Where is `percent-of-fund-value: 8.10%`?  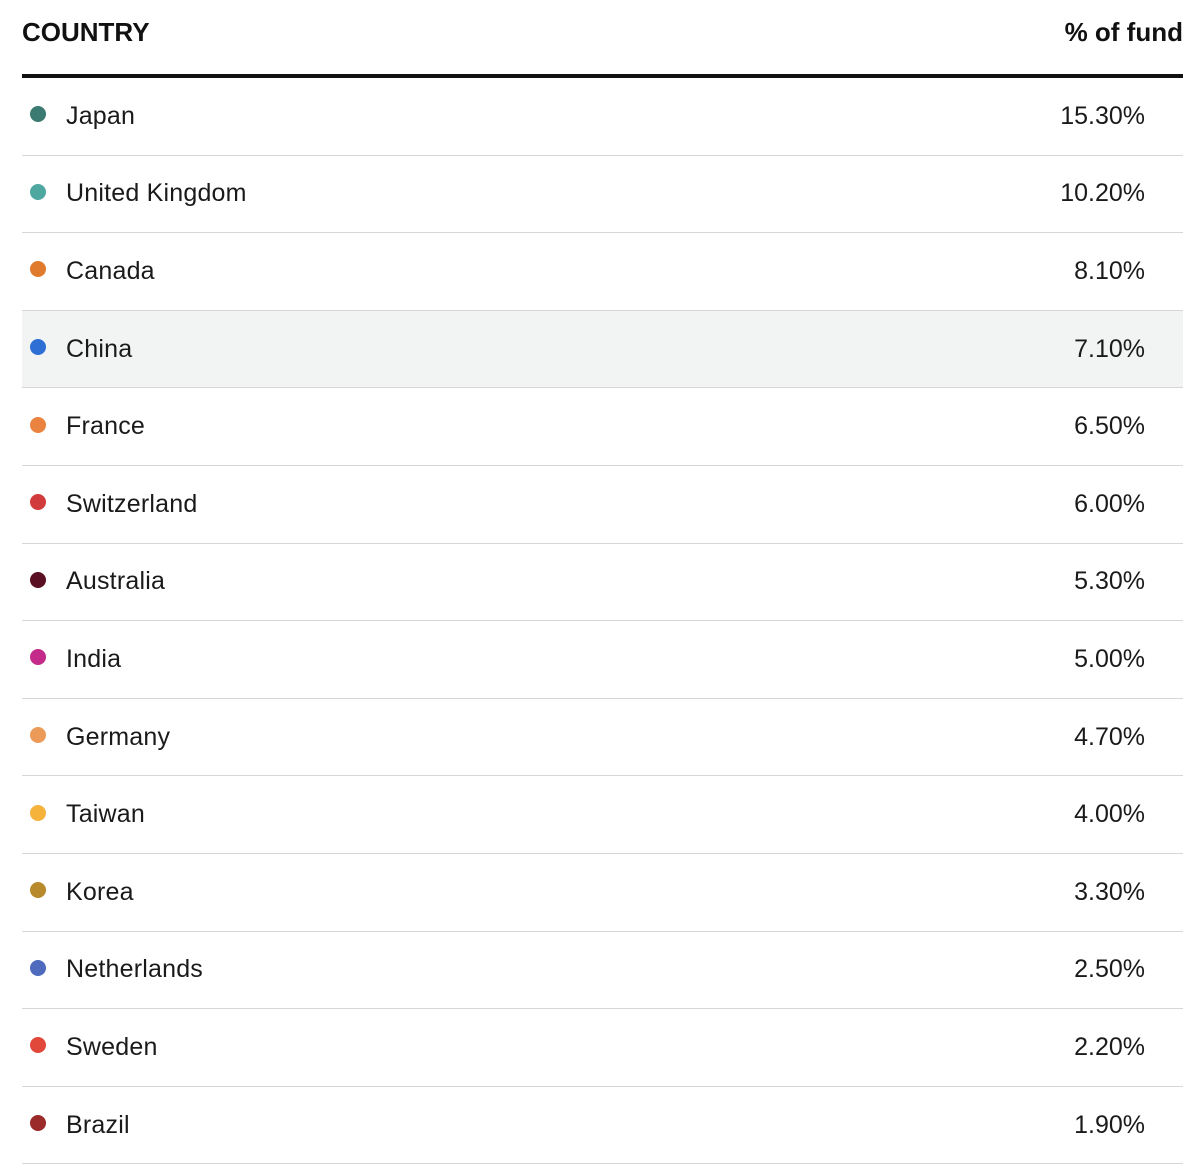 percent-of-fund-value: 8.10% is located at coordinates (1109, 270).